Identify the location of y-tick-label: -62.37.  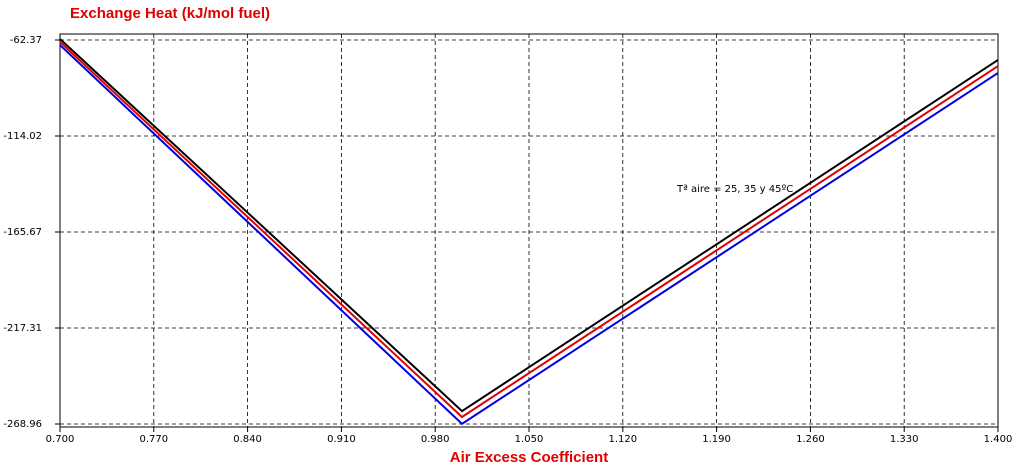
(26, 40).